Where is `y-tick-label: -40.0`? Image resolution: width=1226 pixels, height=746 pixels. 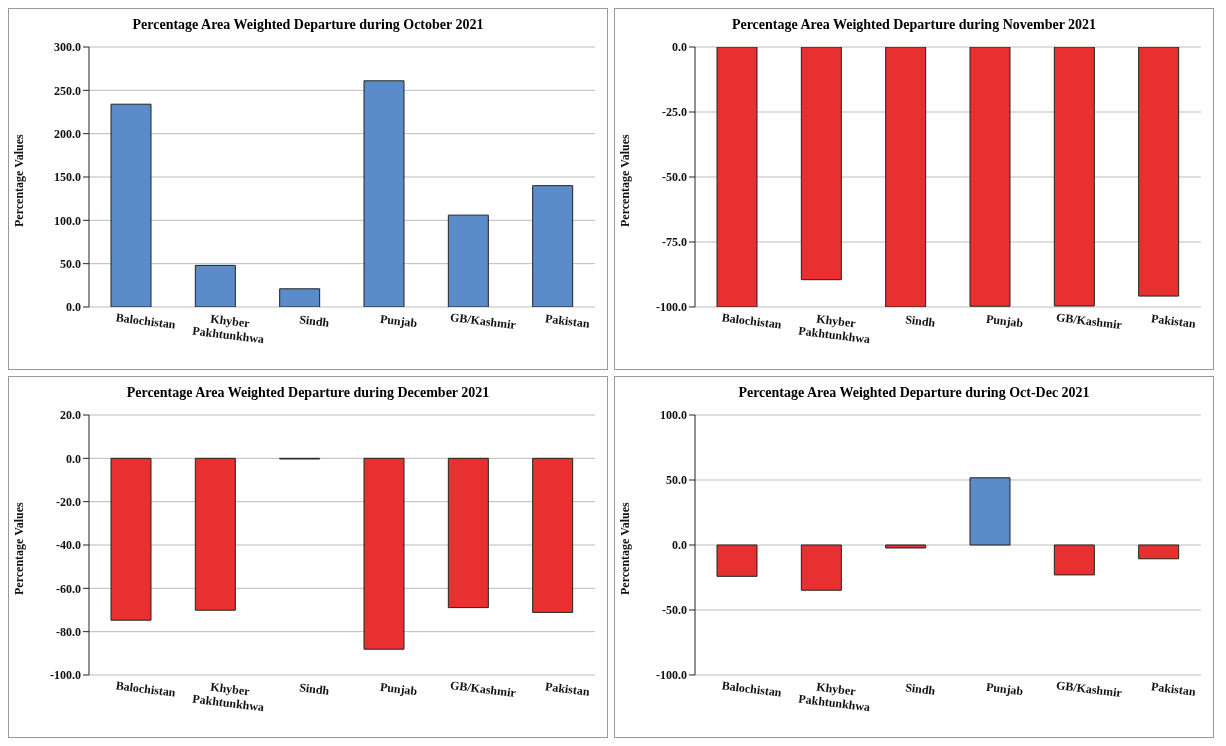 y-tick-label: -40.0 is located at coordinates (68, 545).